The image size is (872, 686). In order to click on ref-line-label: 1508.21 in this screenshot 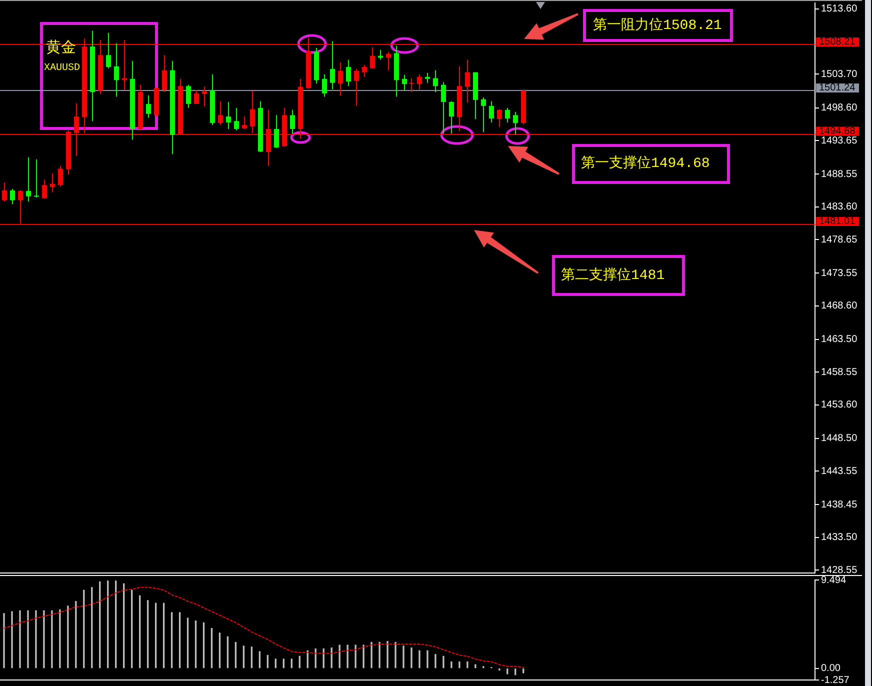, I will do `click(837, 42)`.